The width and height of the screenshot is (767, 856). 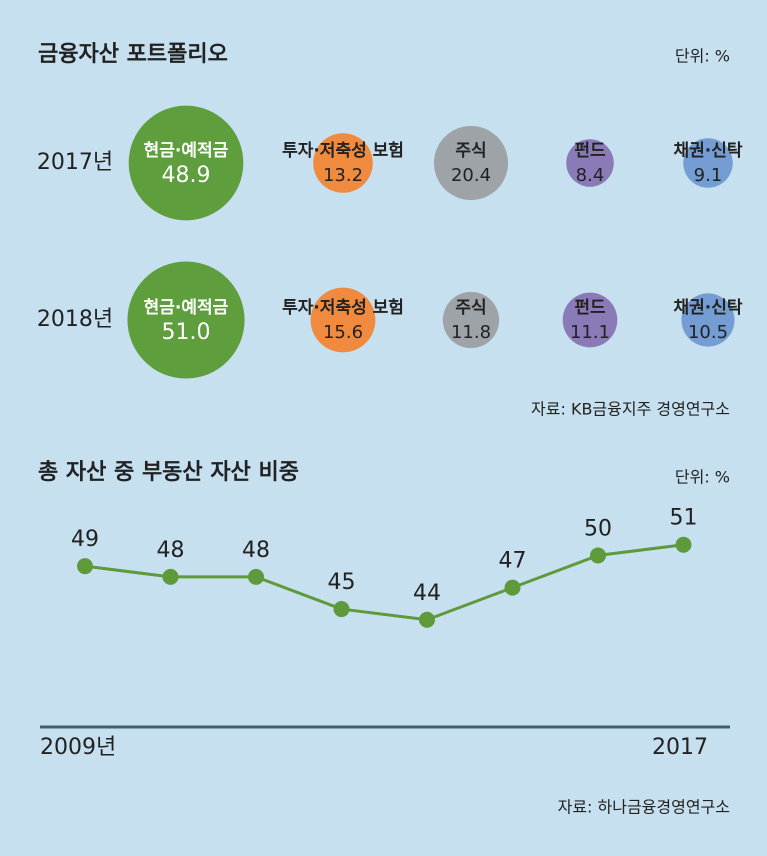 What do you see at coordinates (186, 175) in the screenshot?
I see `value-label: 48.9` at bounding box center [186, 175].